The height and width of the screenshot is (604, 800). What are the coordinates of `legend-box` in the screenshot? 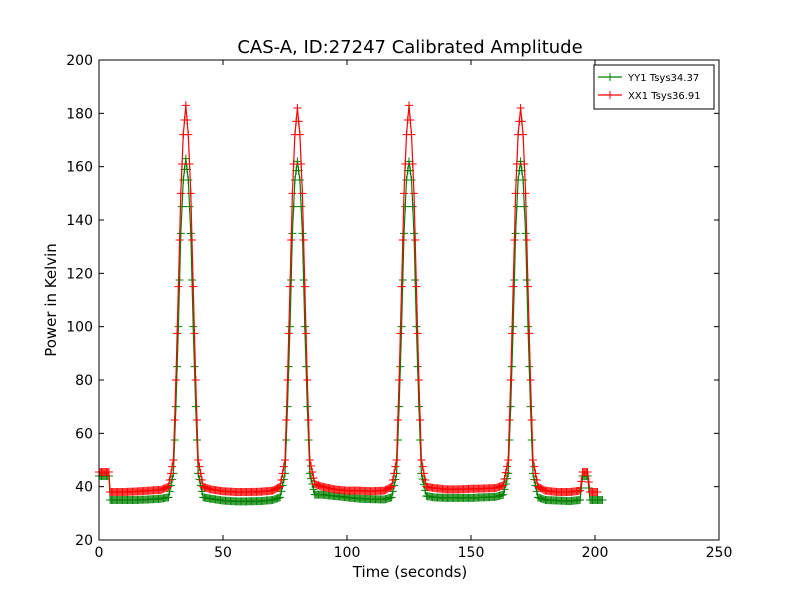 It's located at (654, 87).